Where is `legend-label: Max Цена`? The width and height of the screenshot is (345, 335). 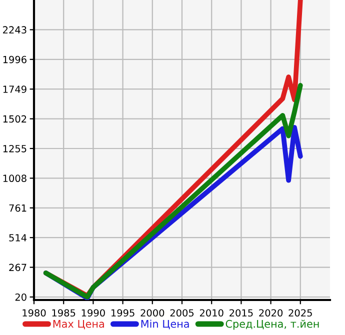
legend-label: Max Цена is located at coordinates (78, 325).